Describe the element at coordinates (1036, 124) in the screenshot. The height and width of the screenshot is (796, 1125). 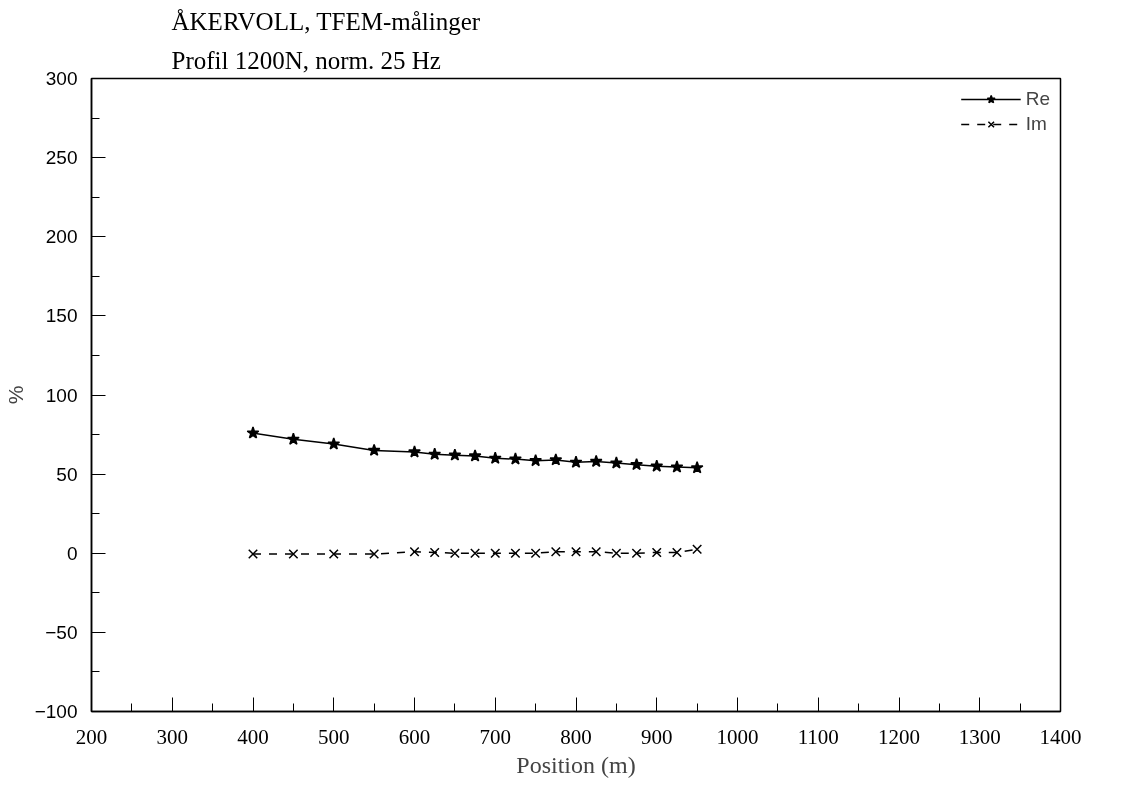
I see `legend-label: Im` at that location.